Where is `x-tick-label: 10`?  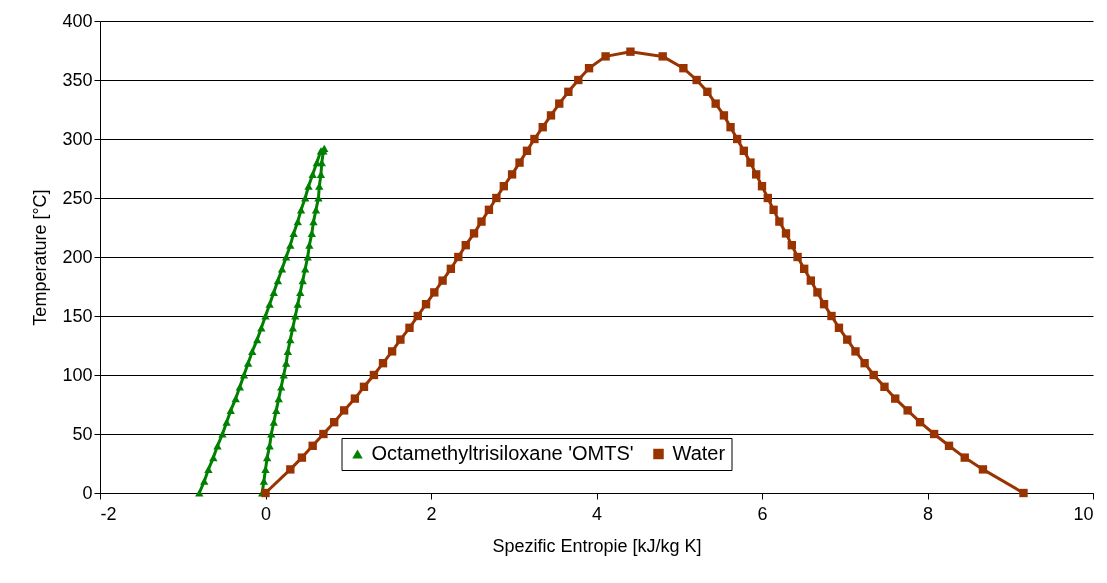
x-tick-label: 10 is located at coordinates (1083, 513).